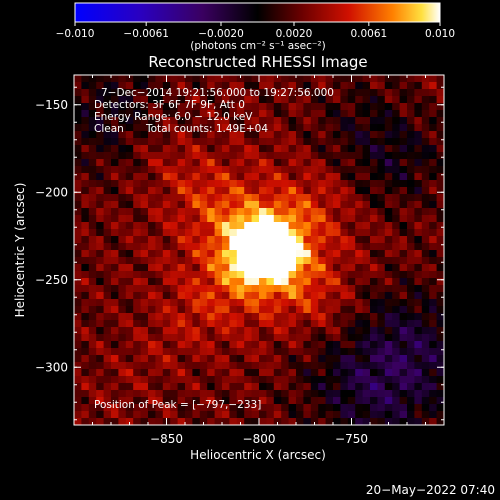  I want to click on y-tick-label: −200, so click(51, 192).